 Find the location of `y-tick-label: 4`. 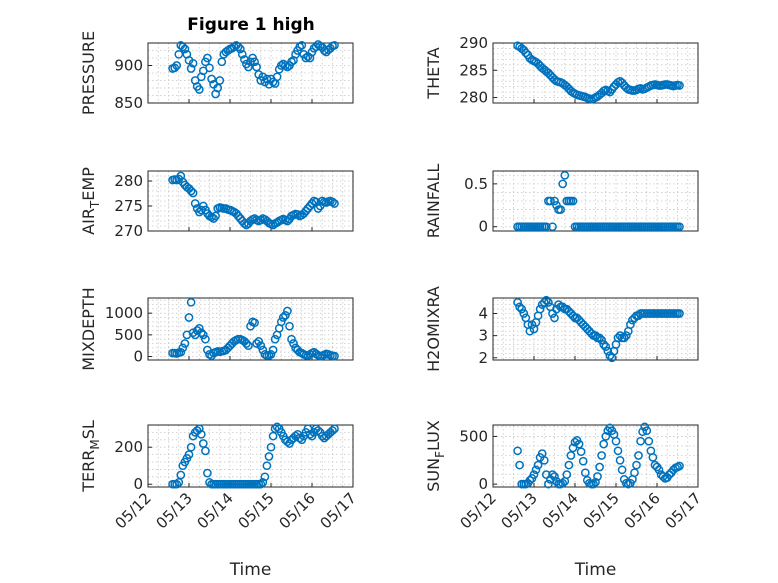

y-tick-label: 4 is located at coordinates (483, 314).